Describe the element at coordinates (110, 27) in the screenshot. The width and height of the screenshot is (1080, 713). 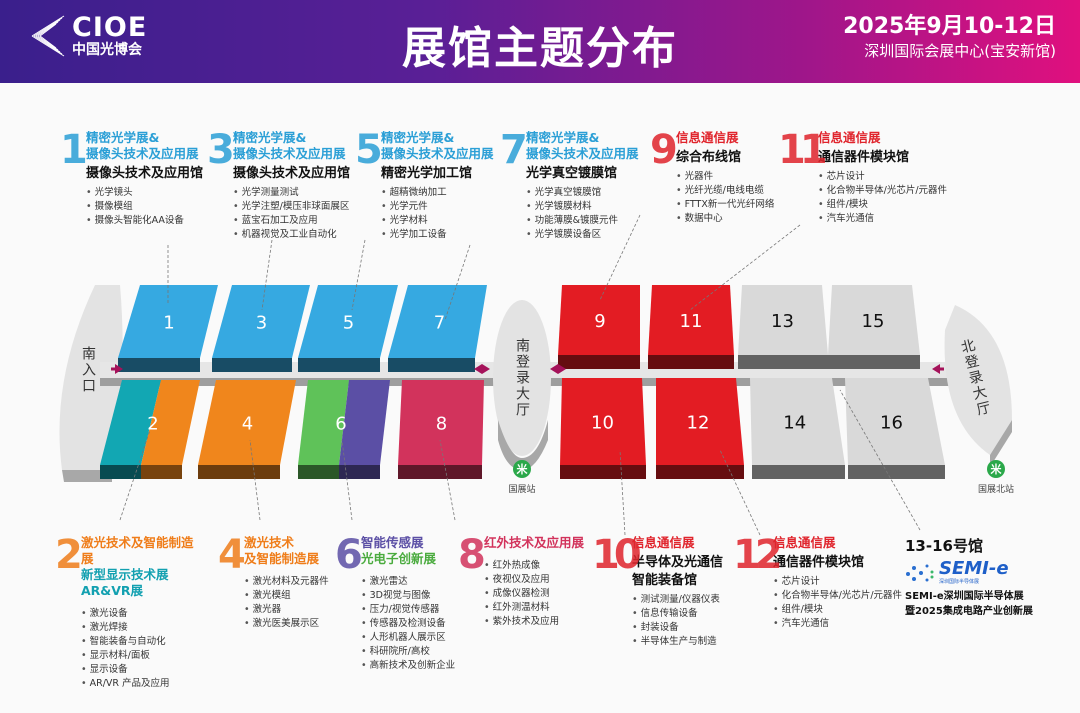
I see `logo-en: CIOE` at that location.